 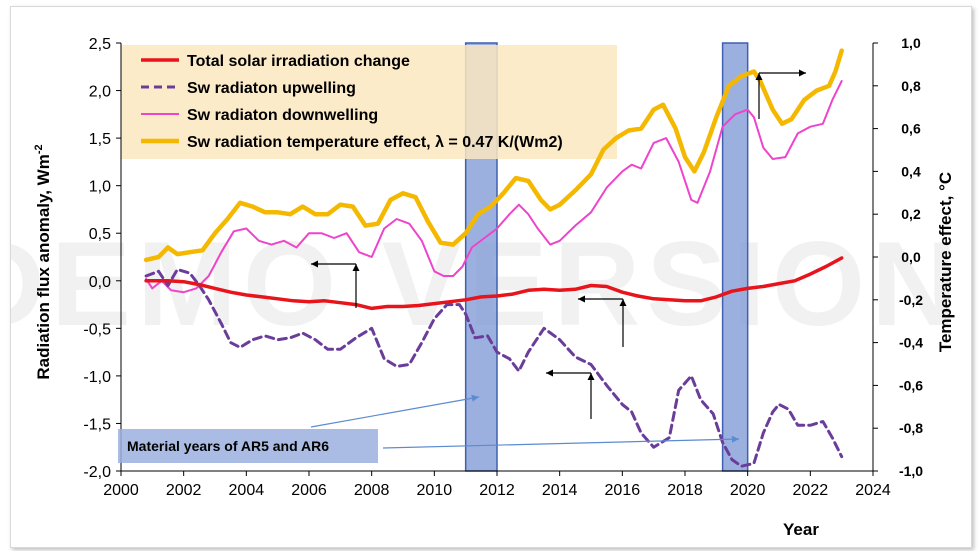 I want to click on y-tick-label: -2,0, so click(x=97, y=472).